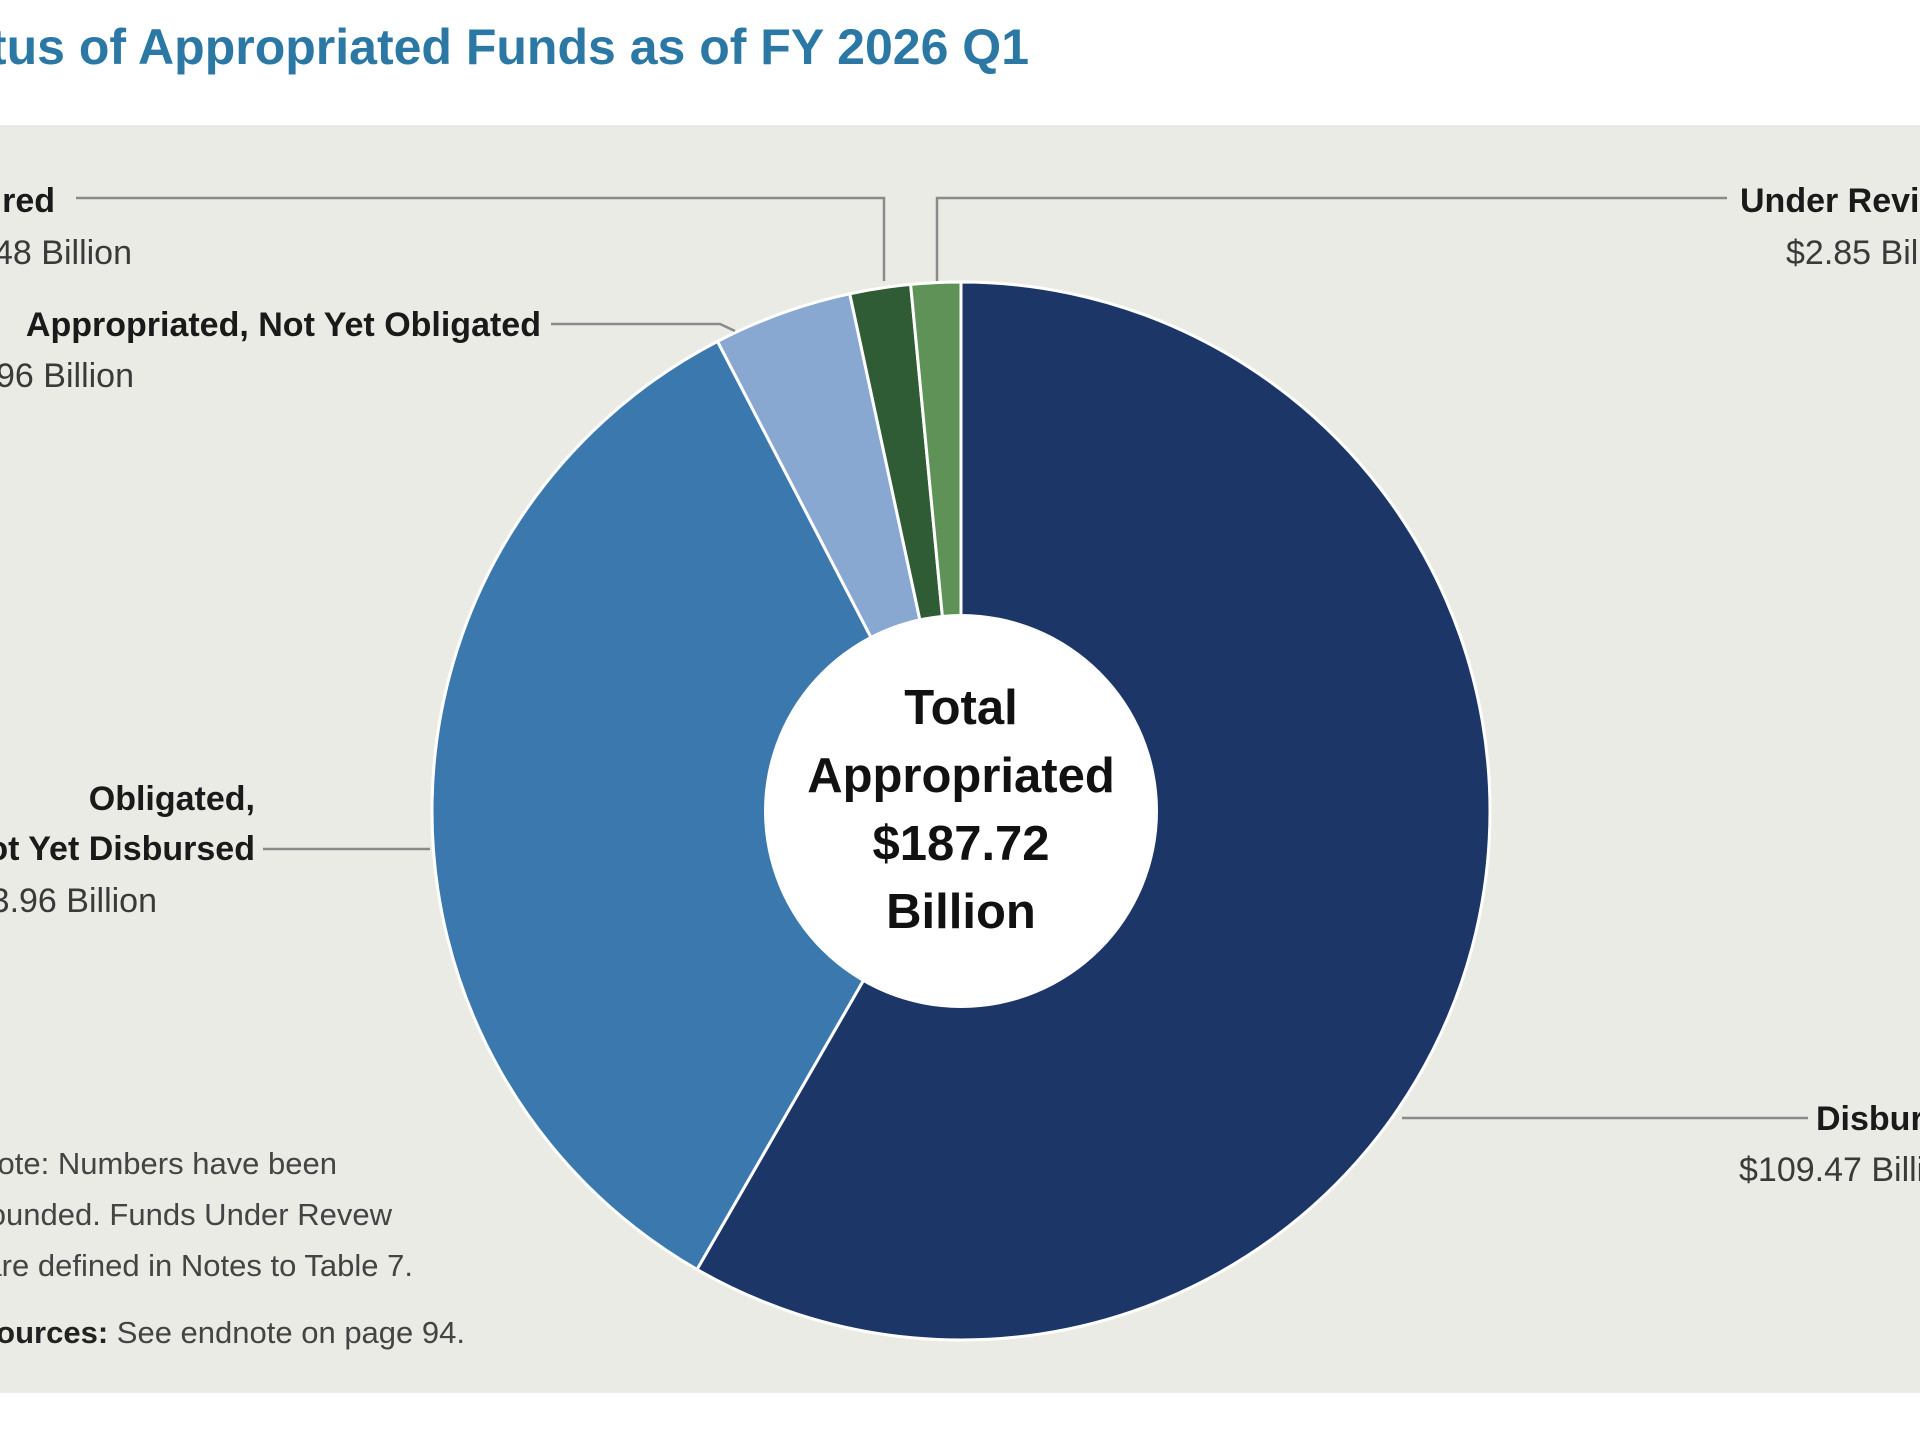  I want to click on leader-line-under-review, so click(1331, 238).